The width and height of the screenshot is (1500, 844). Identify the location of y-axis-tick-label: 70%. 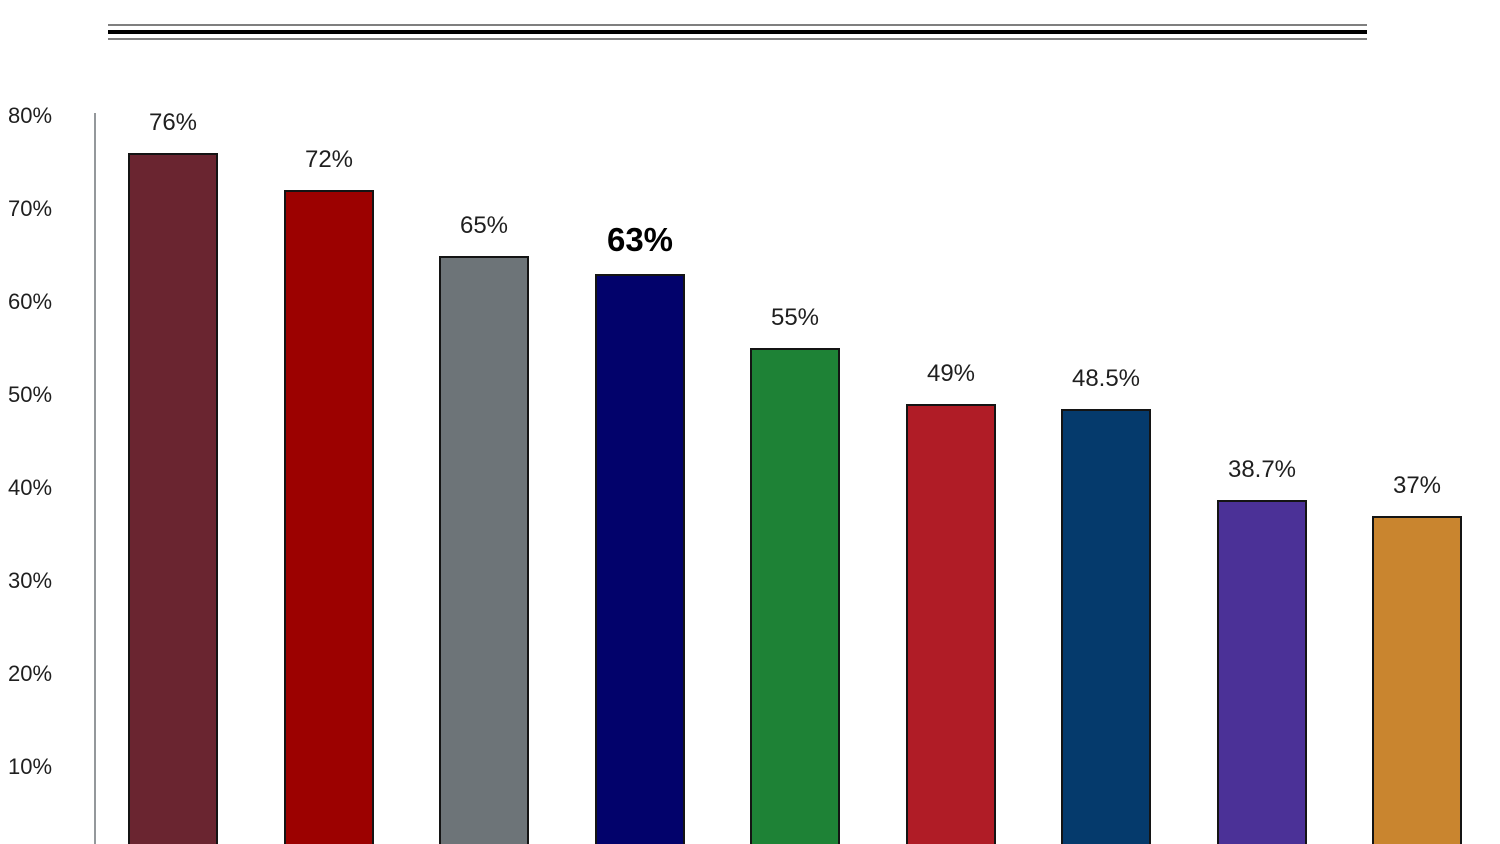
(30, 208).